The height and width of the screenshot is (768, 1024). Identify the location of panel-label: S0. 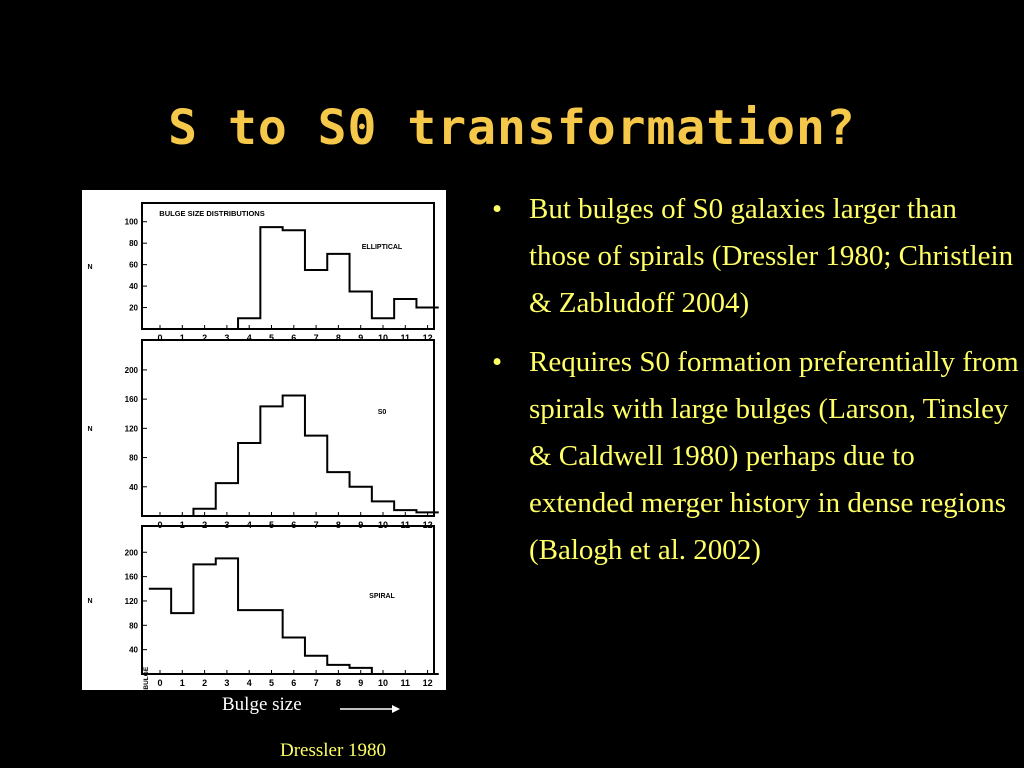
(382, 412).